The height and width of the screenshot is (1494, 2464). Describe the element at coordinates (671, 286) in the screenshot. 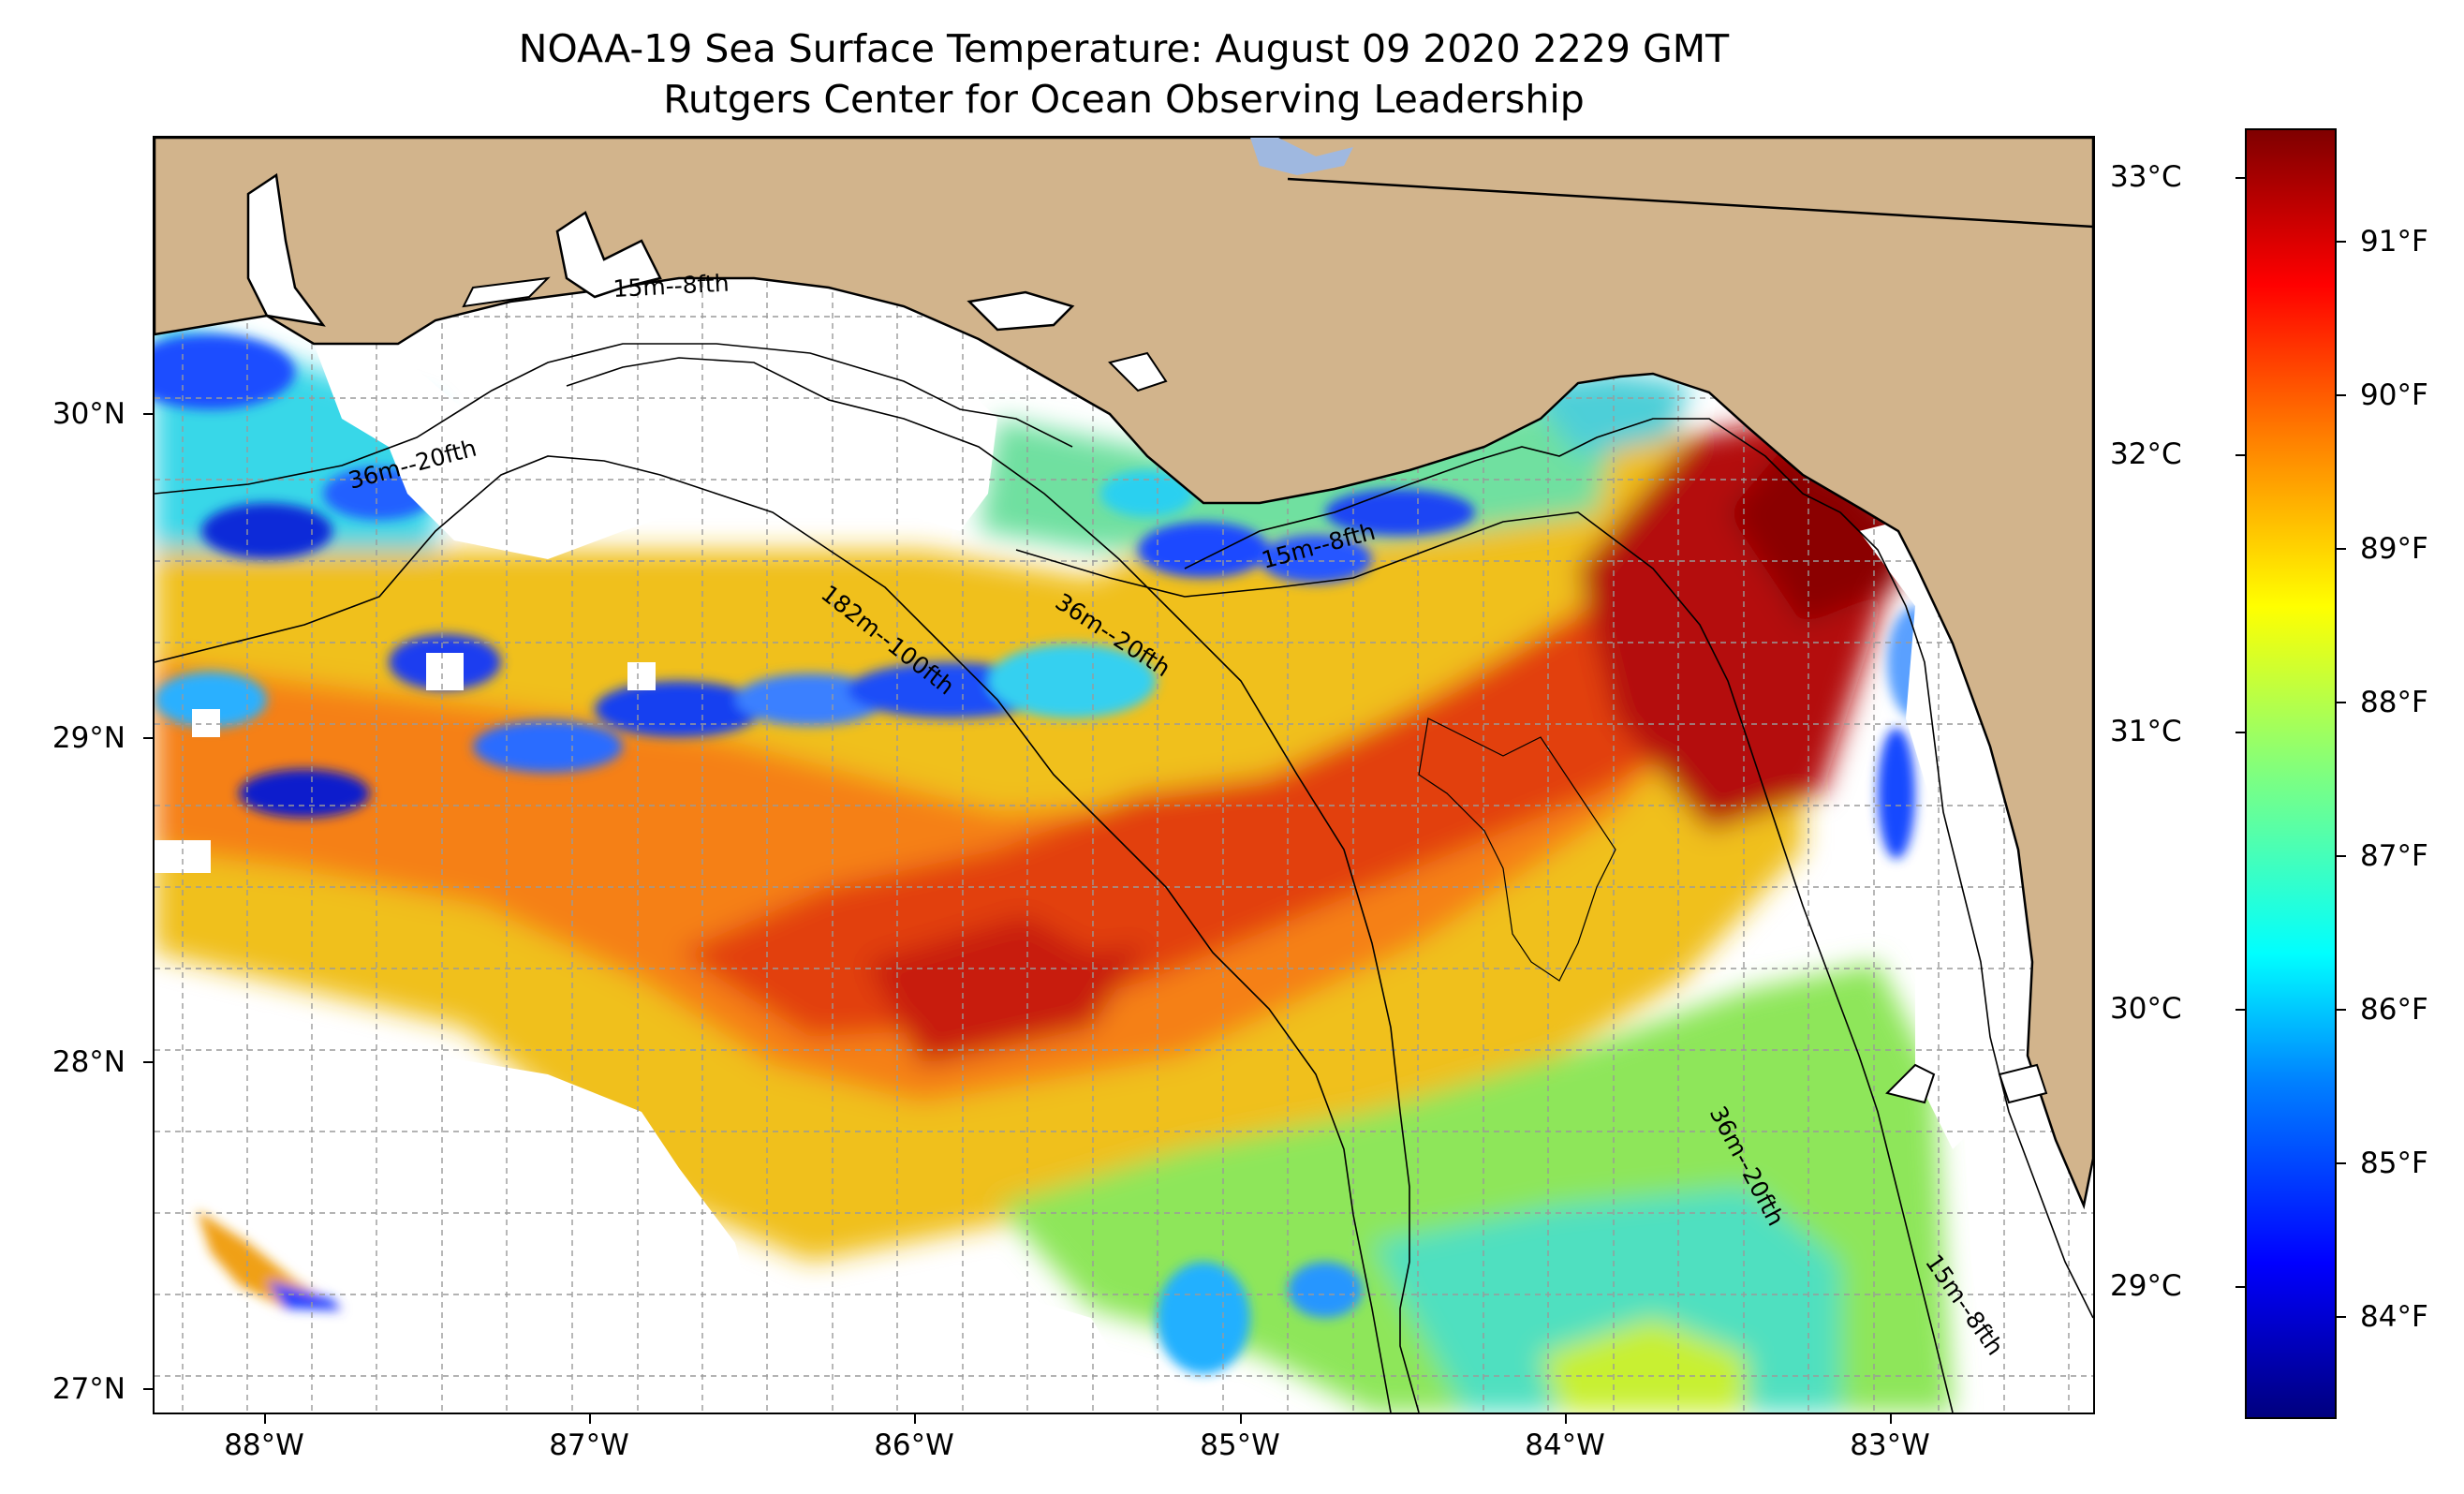

I see `isobath-label: 15m--8fth` at that location.